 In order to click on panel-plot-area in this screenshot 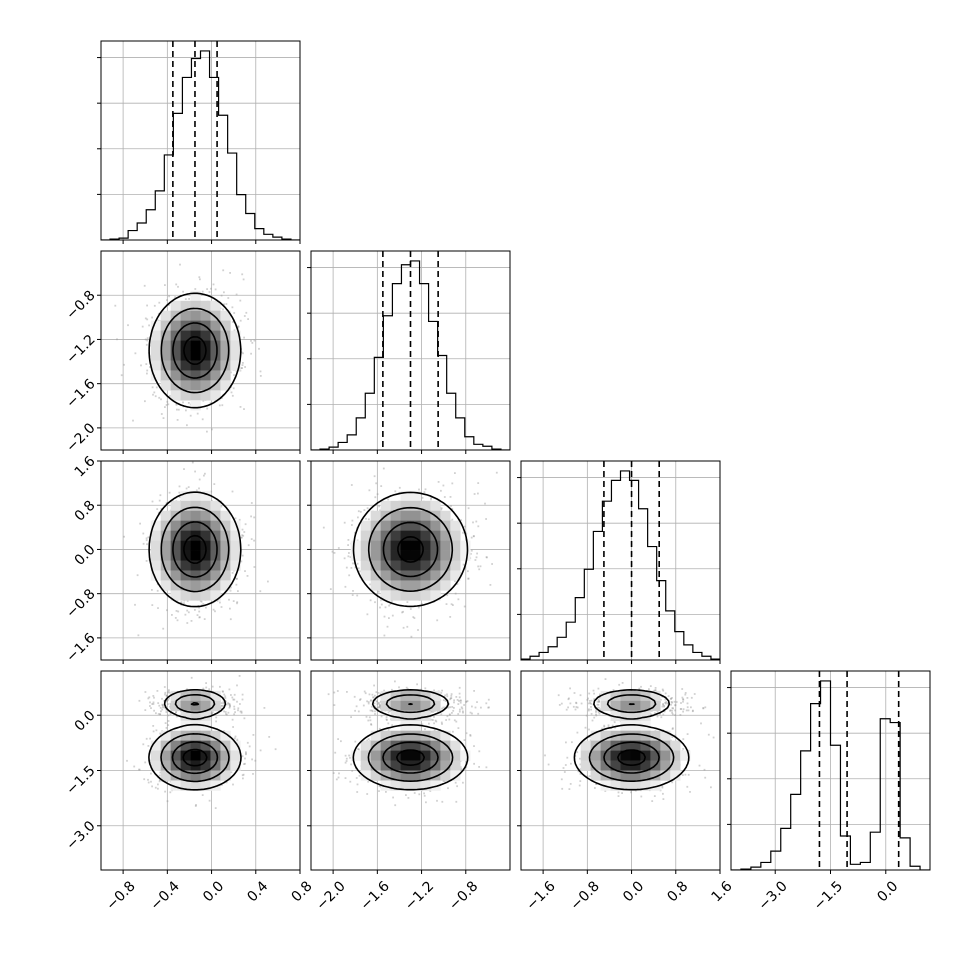, I will do `click(200, 140)`.